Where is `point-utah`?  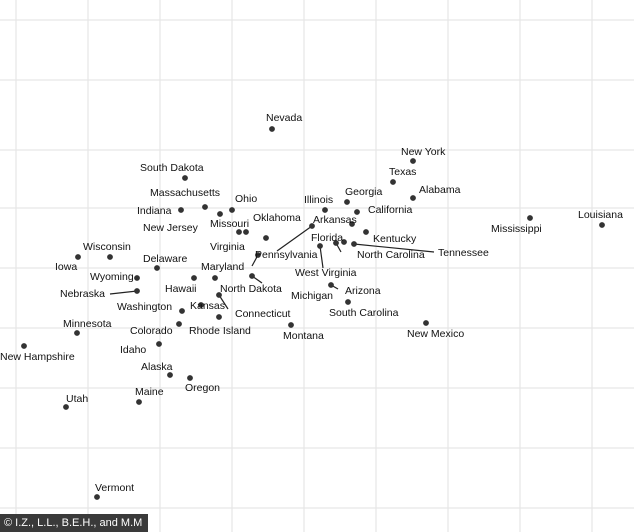
point-utah is located at coordinates (66, 407).